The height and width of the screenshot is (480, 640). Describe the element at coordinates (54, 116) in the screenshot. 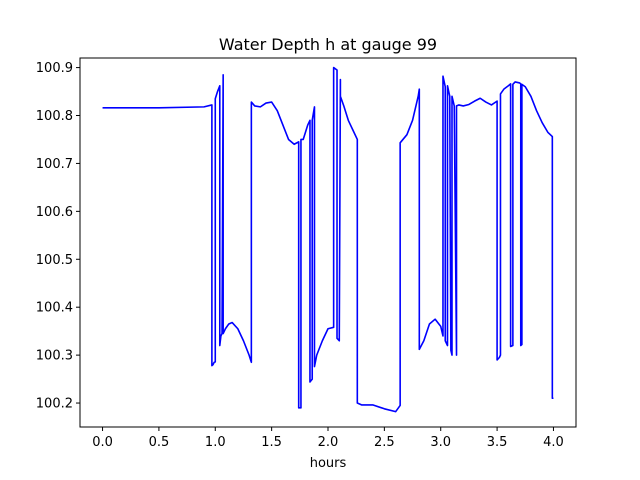

I see `y-tick-label: 100.8` at that location.